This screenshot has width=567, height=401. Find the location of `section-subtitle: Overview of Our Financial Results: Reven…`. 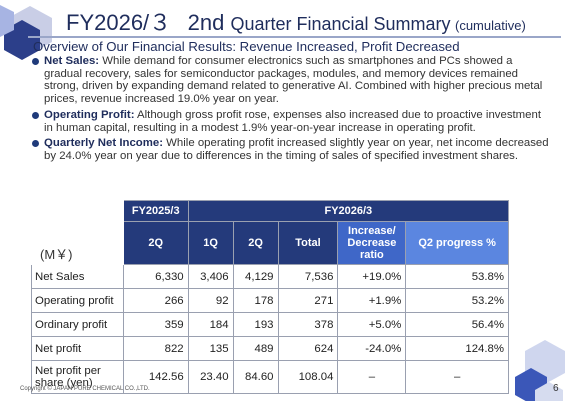

section-subtitle: Overview of Our Financial Results: Reven… is located at coordinates (246, 46).